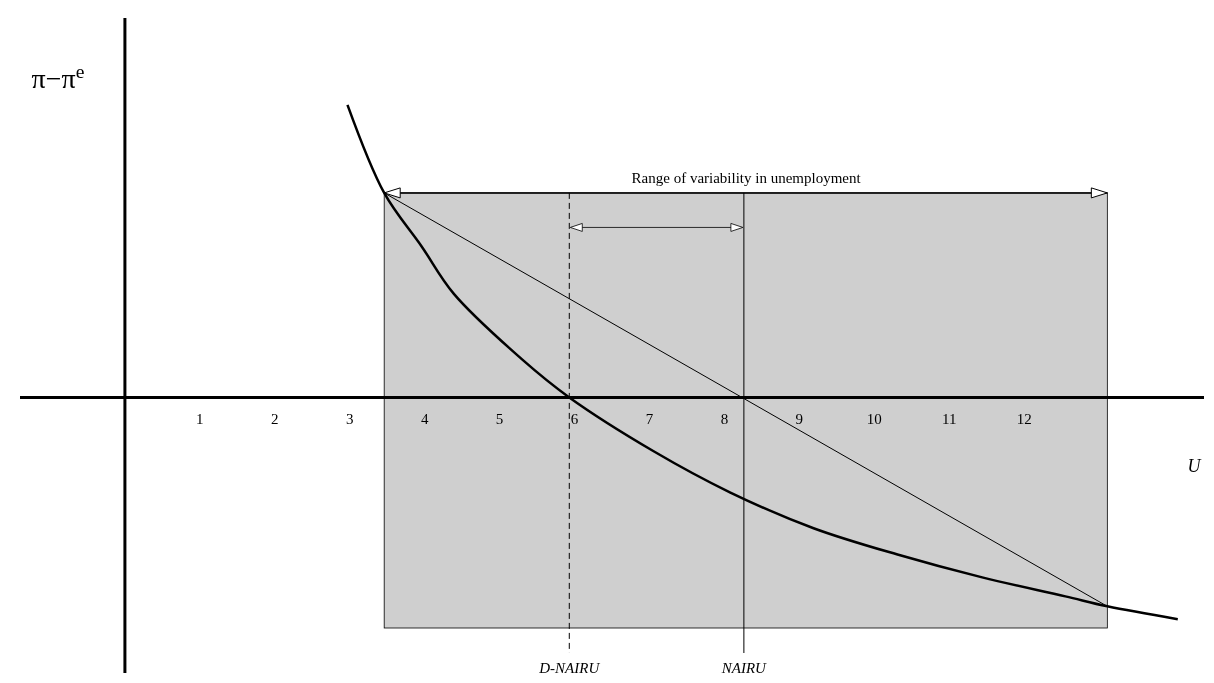 This screenshot has height=683, width=1214. What do you see at coordinates (1024, 419) in the screenshot?
I see `x-tick-label: 12` at bounding box center [1024, 419].